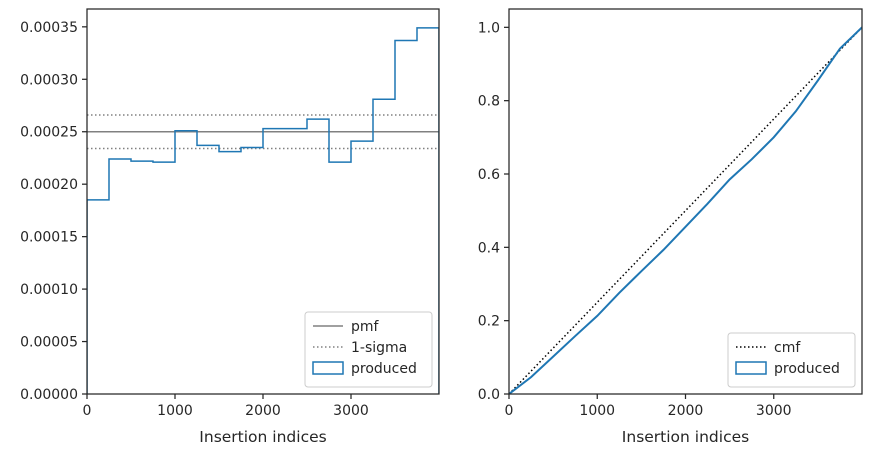 The height and width of the screenshot is (453, 871). Describe the element at coordinates (365, 327) in the screenshot. I see `legend-label: pmf` at that location.